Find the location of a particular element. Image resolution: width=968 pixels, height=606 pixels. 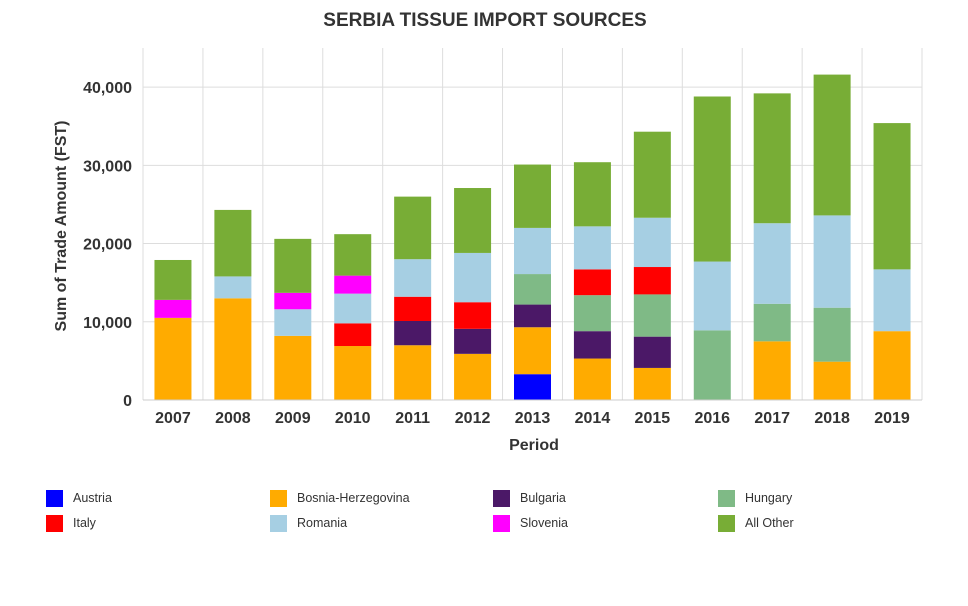

legend-item: Italy is located at coordinates (71, 523).